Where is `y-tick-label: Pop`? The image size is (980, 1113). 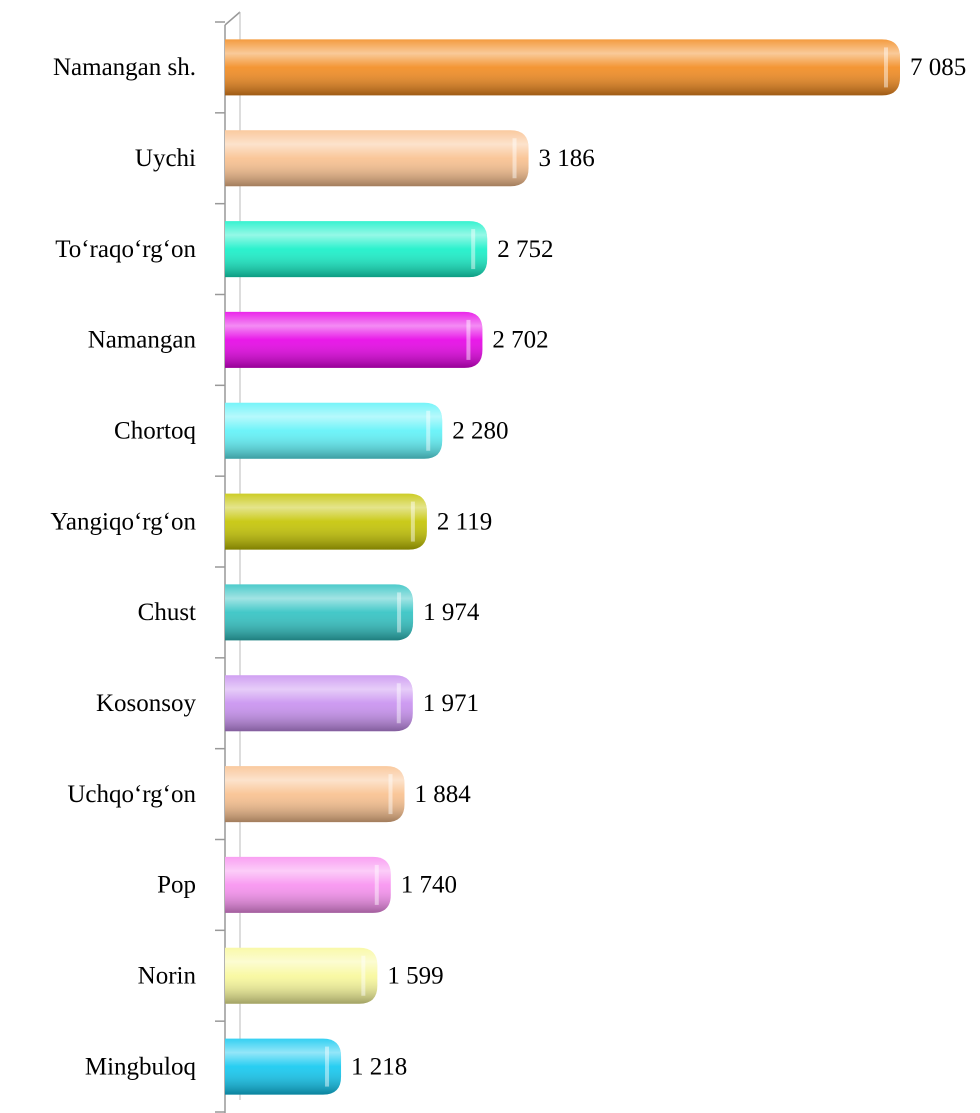 y-tick-label: Pop is located at coordinates (176, 885).